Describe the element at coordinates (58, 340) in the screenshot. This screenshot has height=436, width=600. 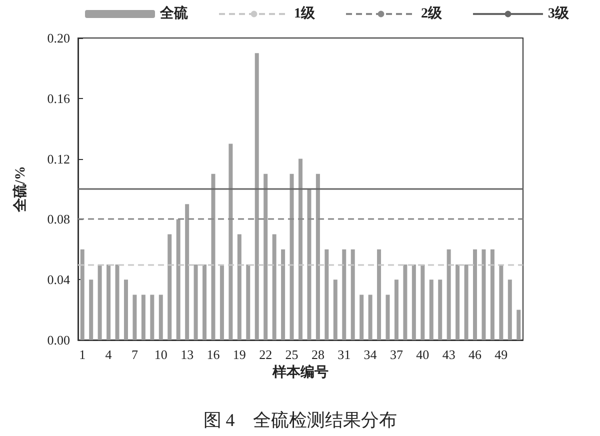
I see `y-tick-label: 0.00` at that location.